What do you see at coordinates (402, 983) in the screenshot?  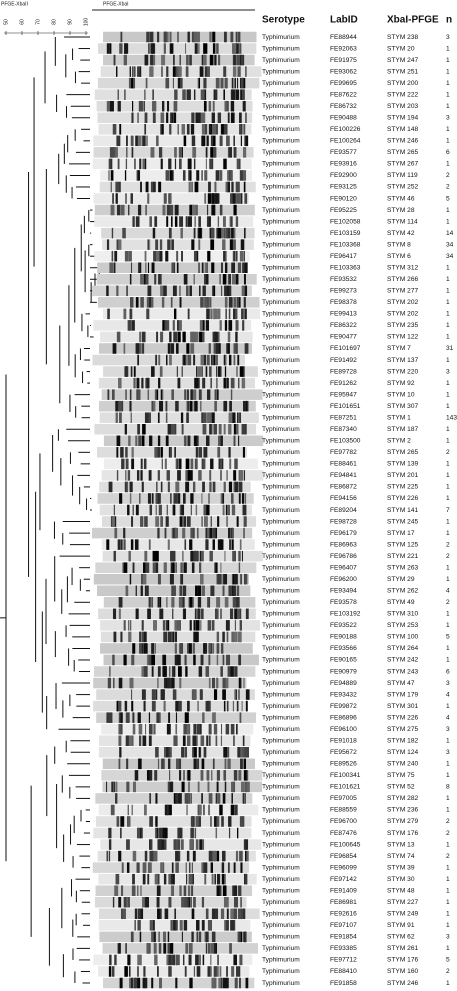 I see `cell: STYM 246` at bounding box center [402, 983].